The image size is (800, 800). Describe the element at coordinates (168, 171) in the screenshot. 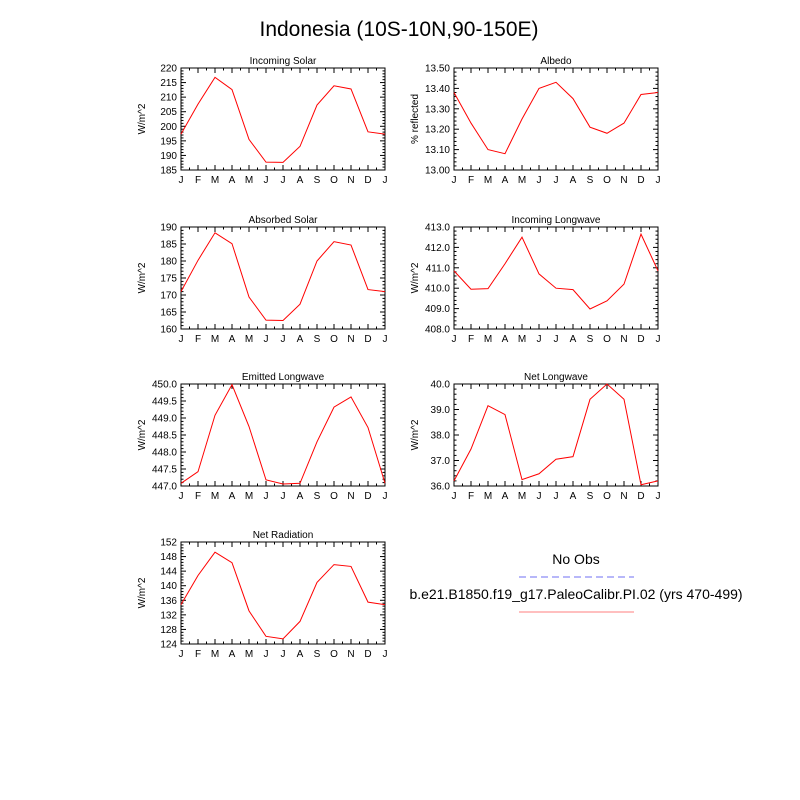

I see `incoming-solar-ytick-label: 185` at that location.